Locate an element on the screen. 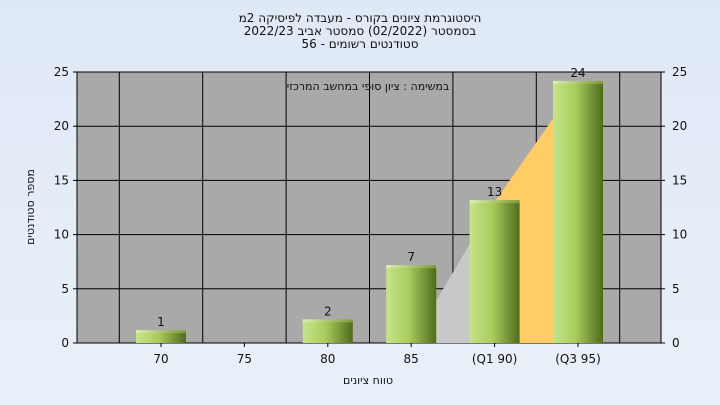 This screenshot has width=720, height=405. y-tick-label-left: 5 is located at coordinates (65, 289).